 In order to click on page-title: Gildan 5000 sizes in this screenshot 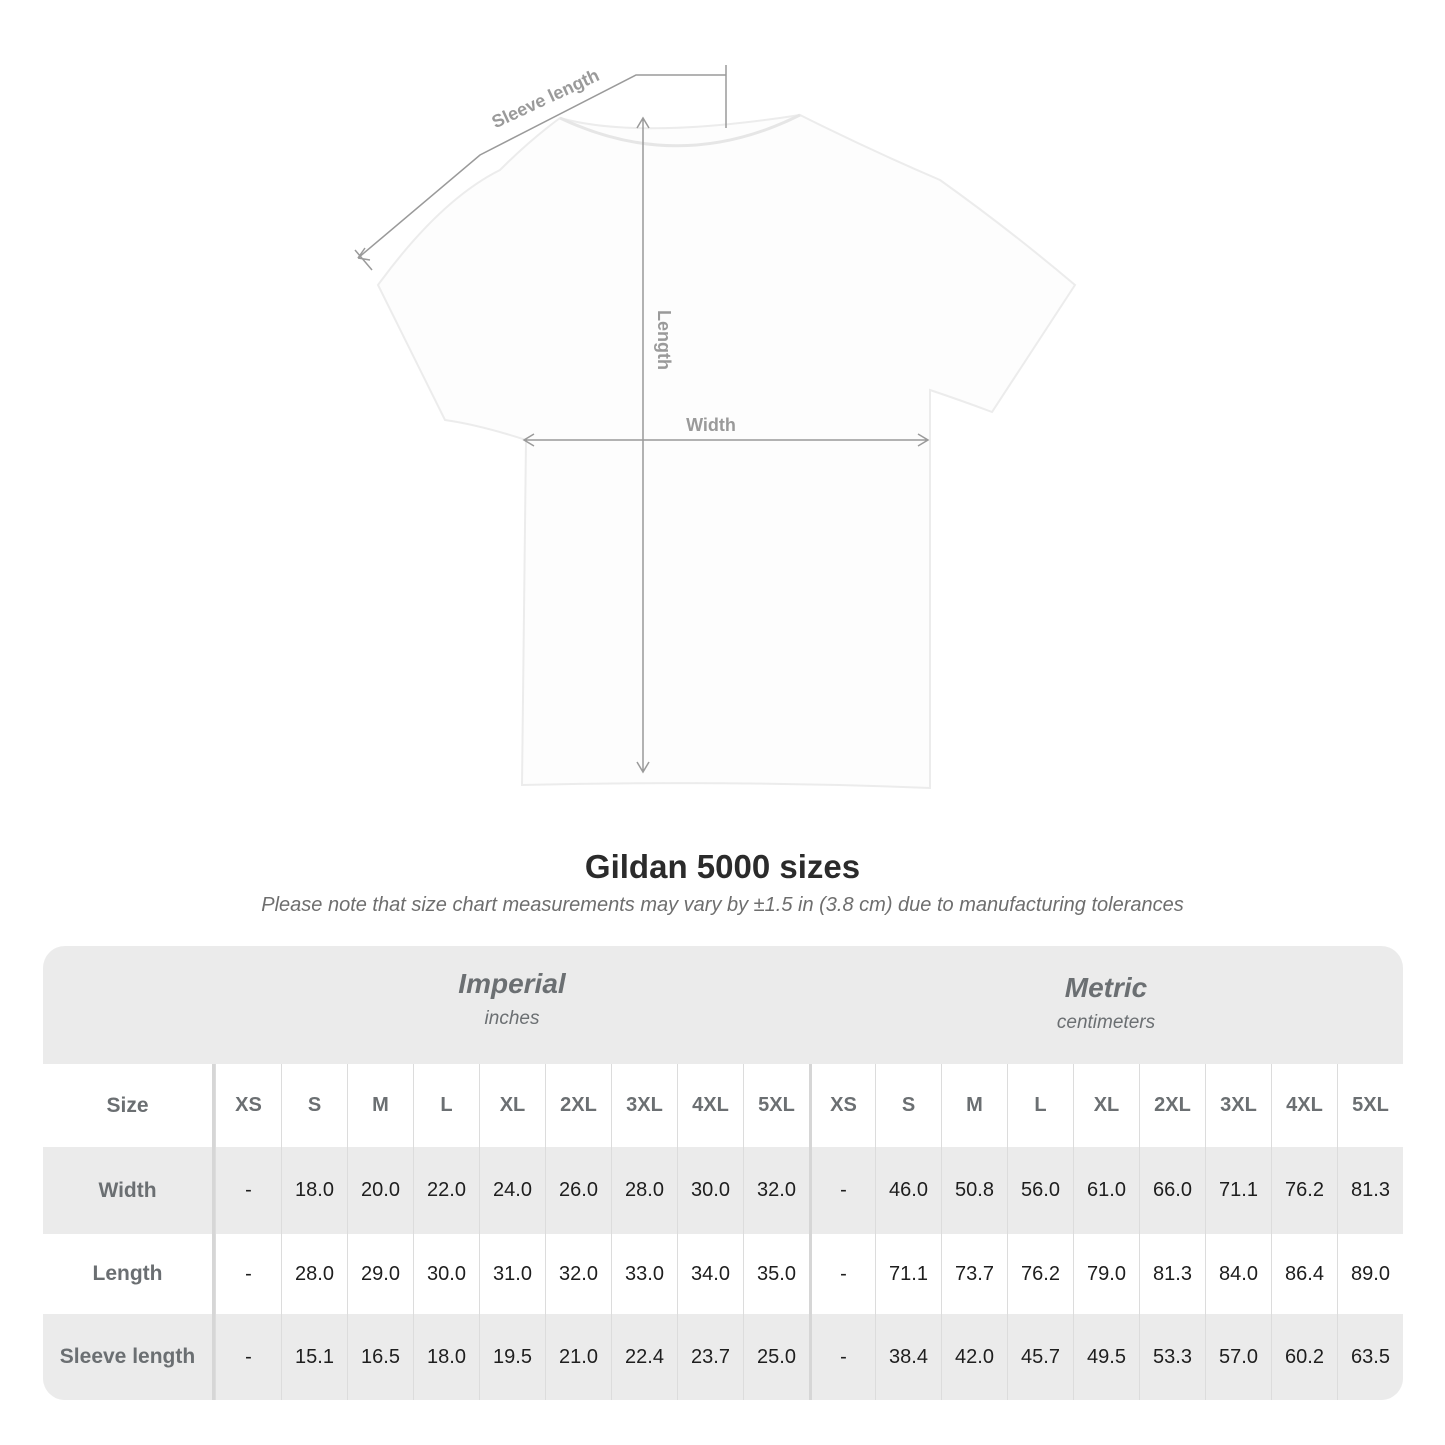, I will do `click(722, 866)`.